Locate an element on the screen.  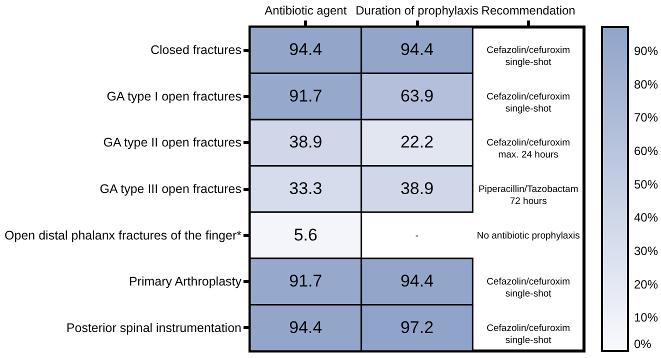
y-tick-label: Closed fractures is located at coordinates (196, 50).